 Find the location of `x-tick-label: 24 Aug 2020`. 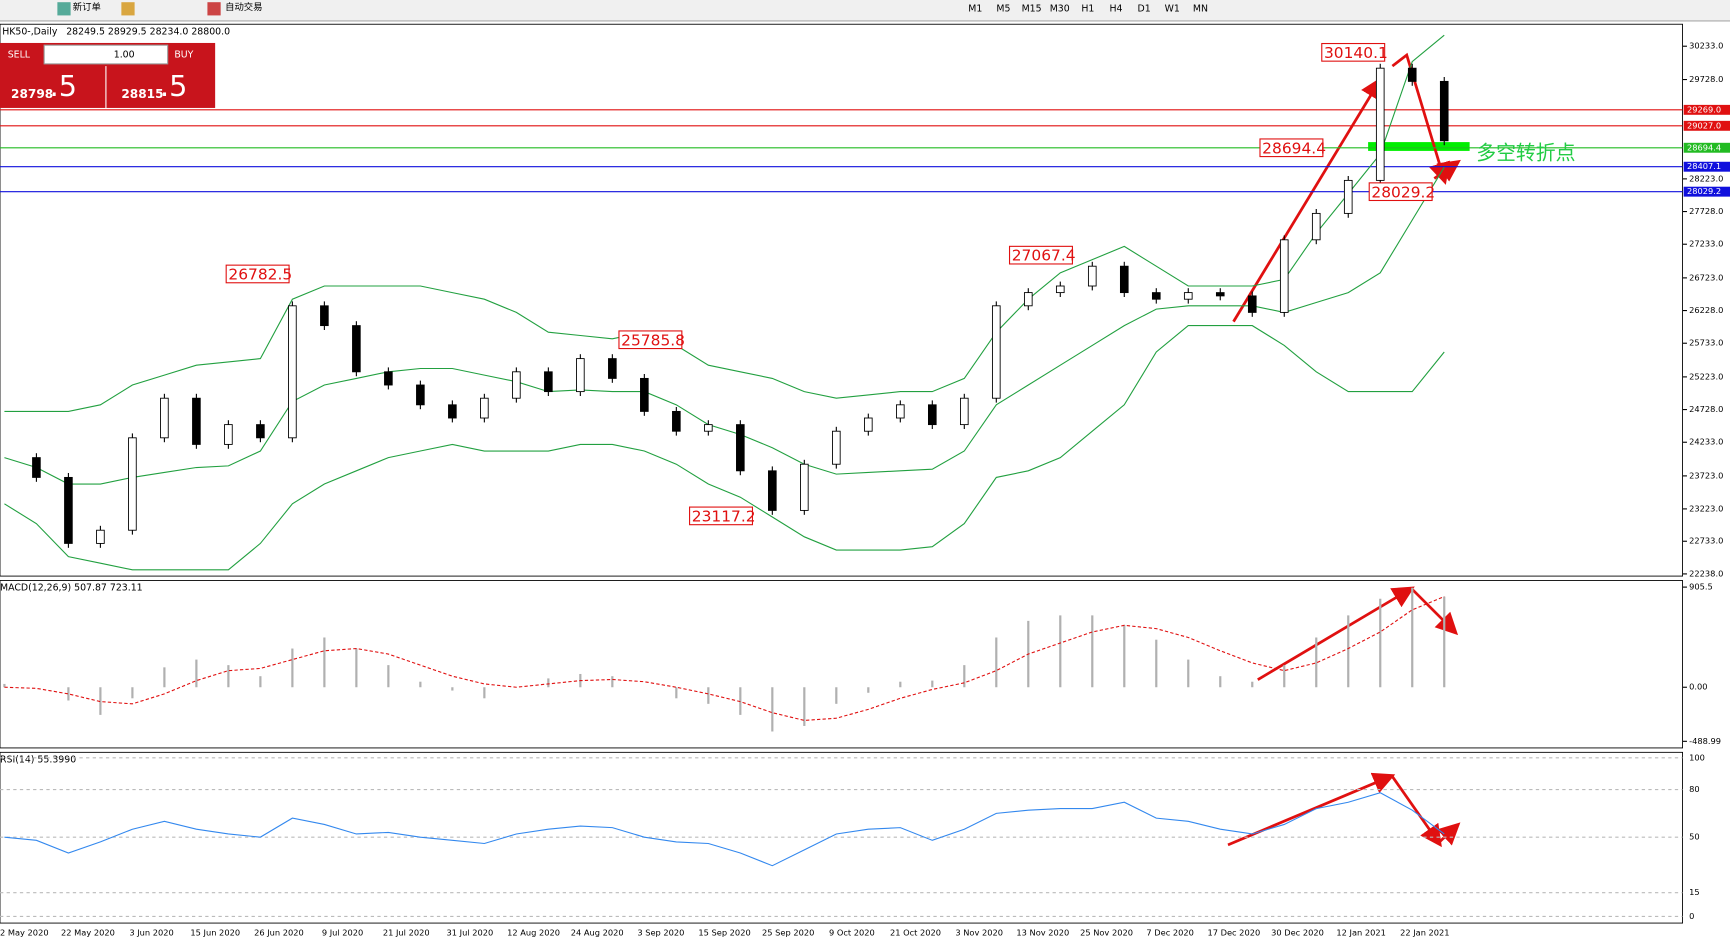

x-tick-label: 24 Aug 2020 is located at coordinates (597, 932).